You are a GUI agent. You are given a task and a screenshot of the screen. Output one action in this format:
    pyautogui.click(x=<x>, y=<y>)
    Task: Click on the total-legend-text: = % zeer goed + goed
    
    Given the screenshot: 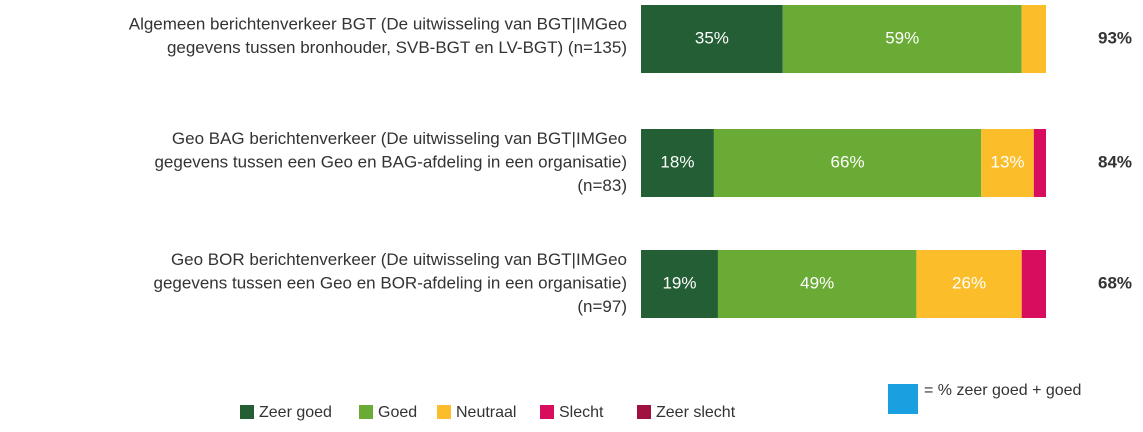 What is the action you would take?
    pyautogui.click(x=1002, y=390)
    